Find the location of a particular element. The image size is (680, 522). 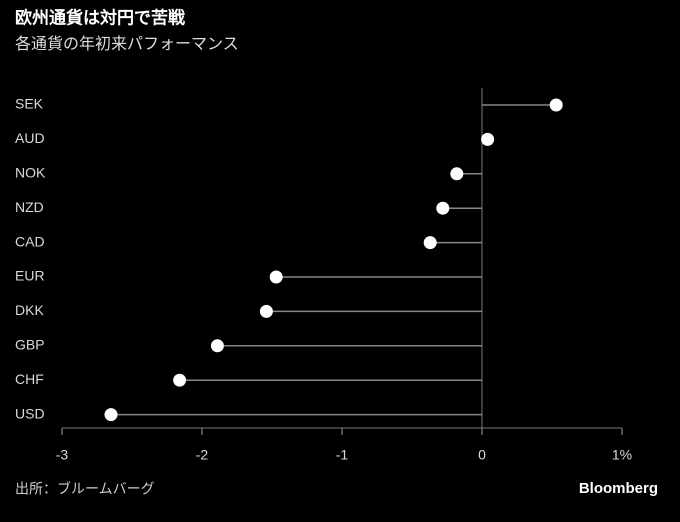

x-tick-label: -1 is located at coordinates (342, 455).